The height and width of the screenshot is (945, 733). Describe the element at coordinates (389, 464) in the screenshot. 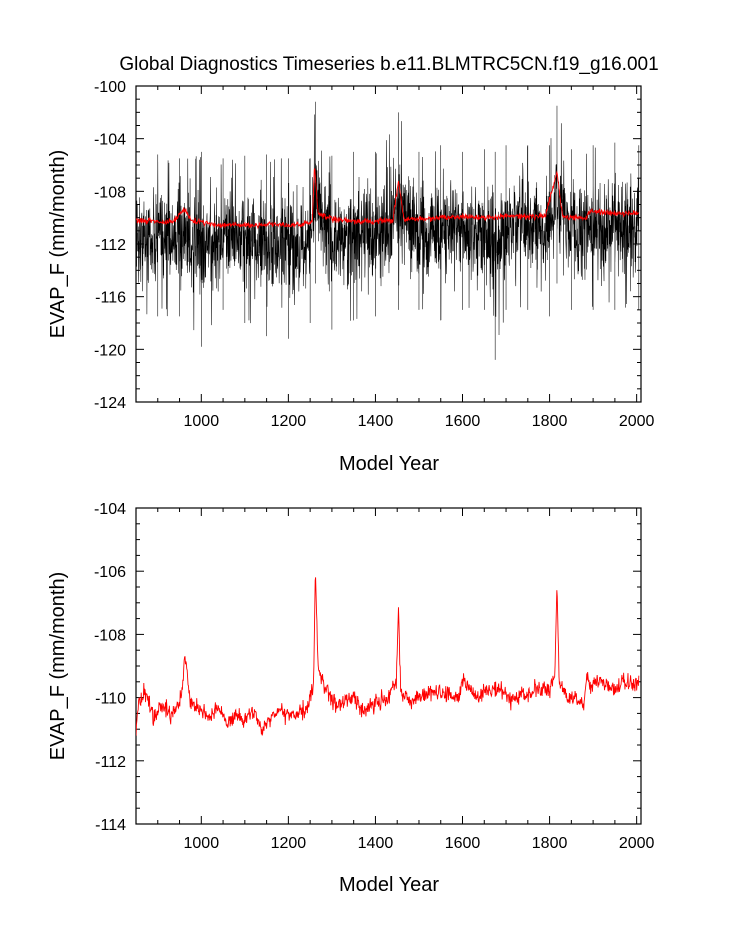

I see `top-x-axis-label: Model Year` at that location.